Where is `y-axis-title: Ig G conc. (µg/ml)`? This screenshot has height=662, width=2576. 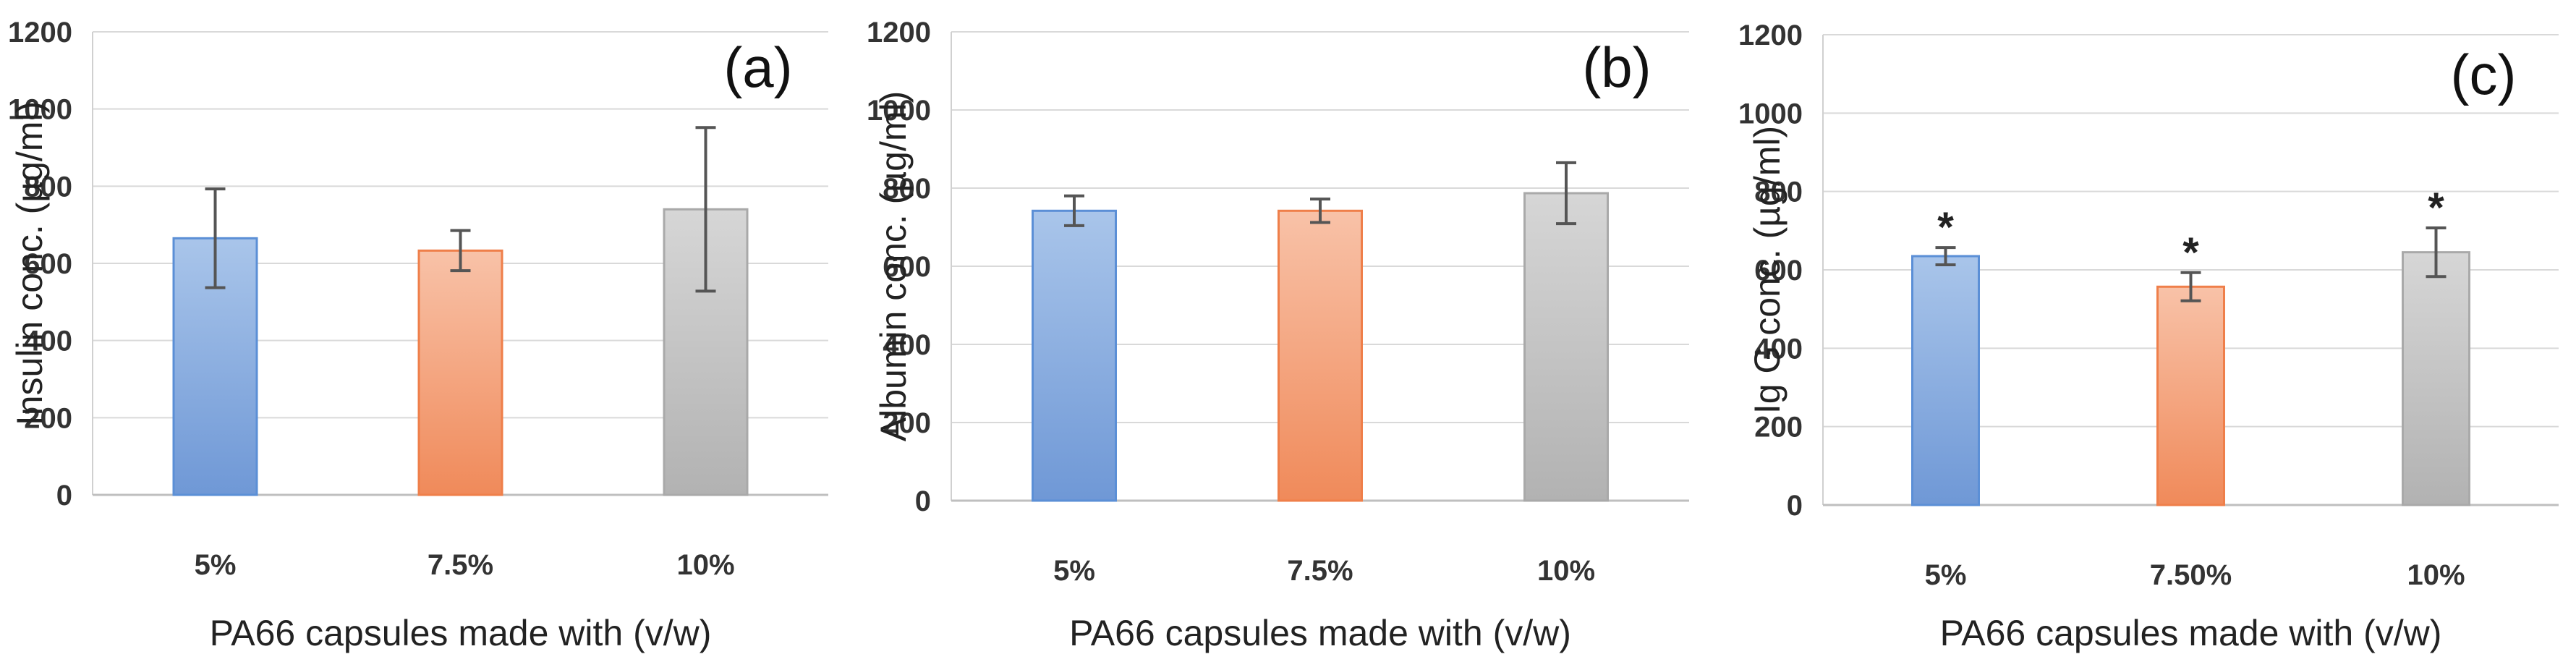
y-axis-title: Ig G conc. (µg/ml) is located at coordinates (1767, 270).